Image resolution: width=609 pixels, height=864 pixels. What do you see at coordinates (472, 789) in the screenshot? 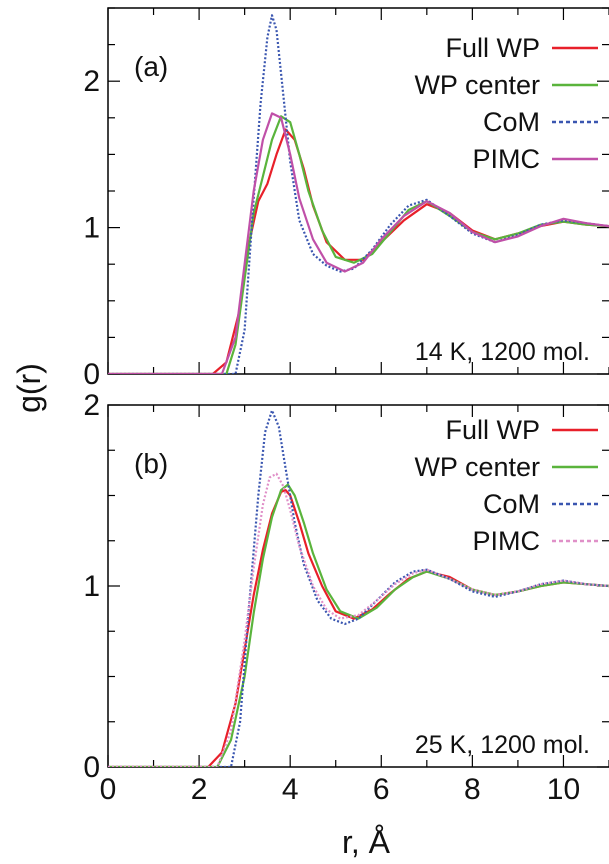
I see `x-tick-label: 8` at bounding box center [472, 789].